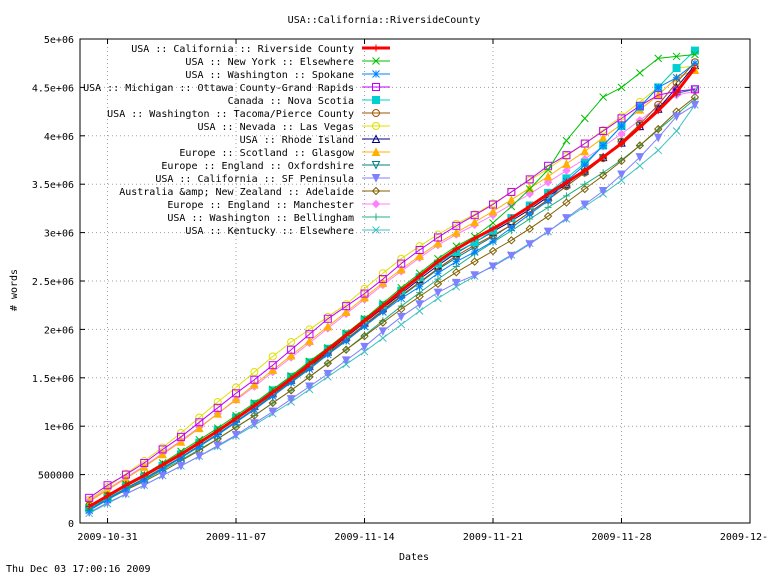  Describe the element at coordinates (293, 127) in the screenshot. I see `legend-entry: USA :: Nevada :: Las Vegas` at that location.